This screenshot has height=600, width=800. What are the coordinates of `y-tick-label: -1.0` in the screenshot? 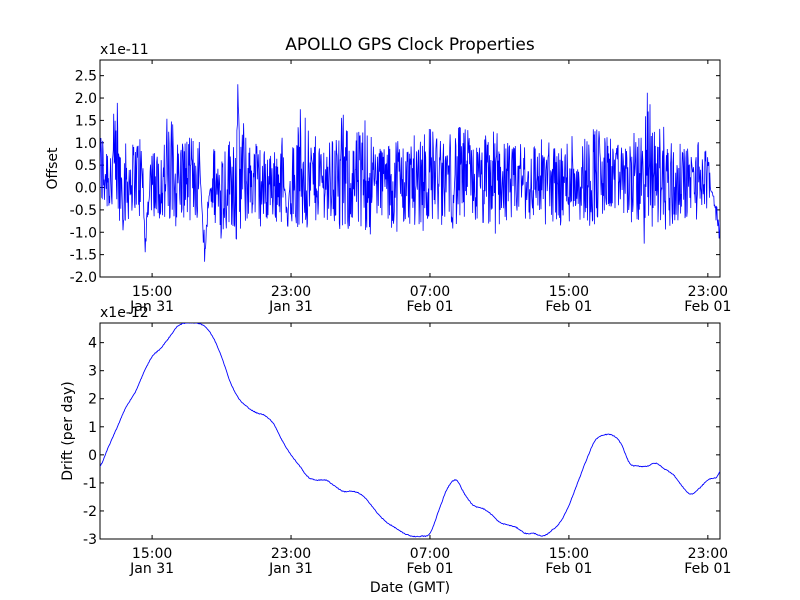 It's located at (83, 233).